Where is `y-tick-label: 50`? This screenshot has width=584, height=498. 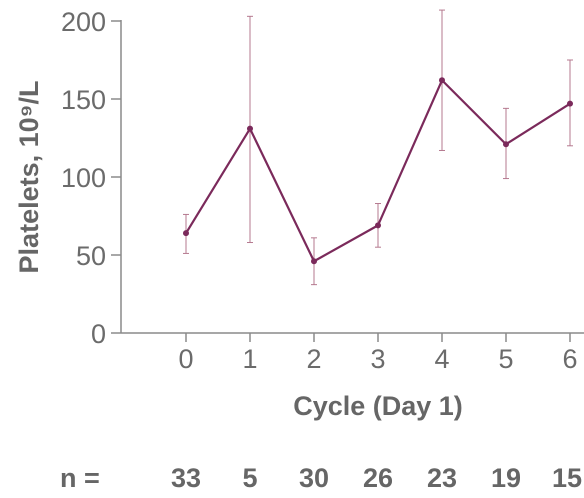
y-tick-label: 50 is located at coordinates (91, 256).